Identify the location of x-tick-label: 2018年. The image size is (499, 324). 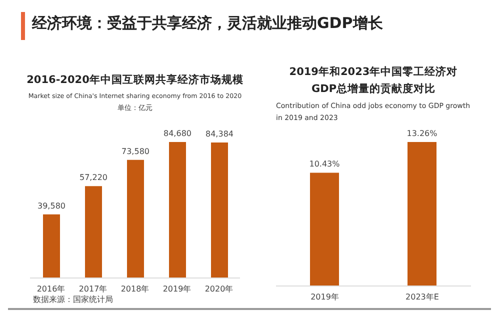
(135, 289).